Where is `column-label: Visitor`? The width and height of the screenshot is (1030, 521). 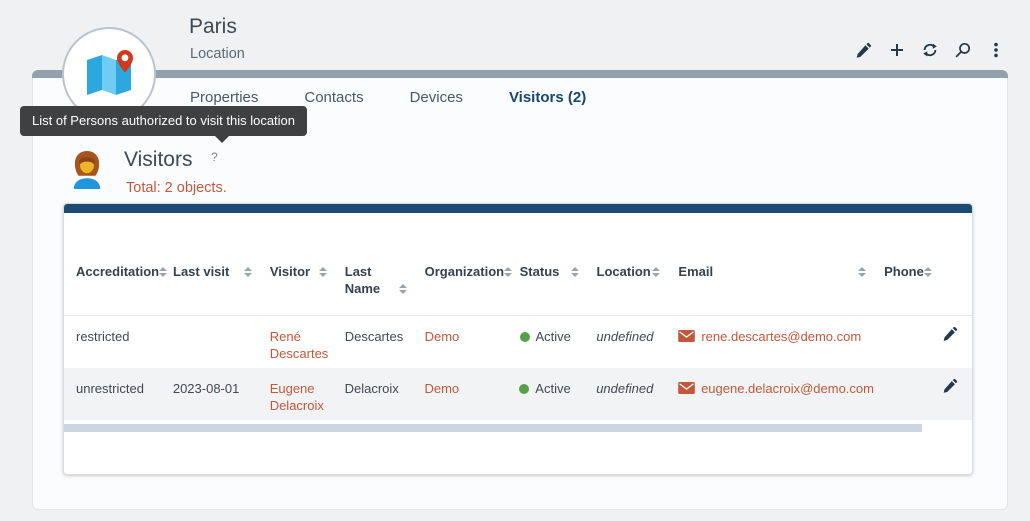 column-label: Visitor is located at coordinates (290, 271).